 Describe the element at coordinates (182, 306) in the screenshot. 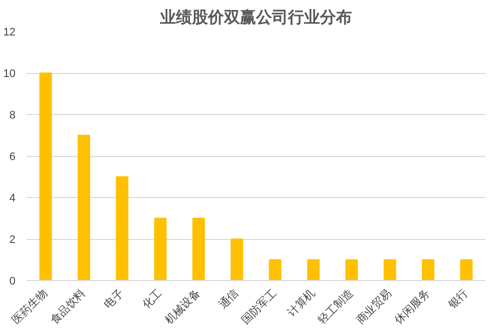

I see `x-tick-label: 机械设备` at that location.